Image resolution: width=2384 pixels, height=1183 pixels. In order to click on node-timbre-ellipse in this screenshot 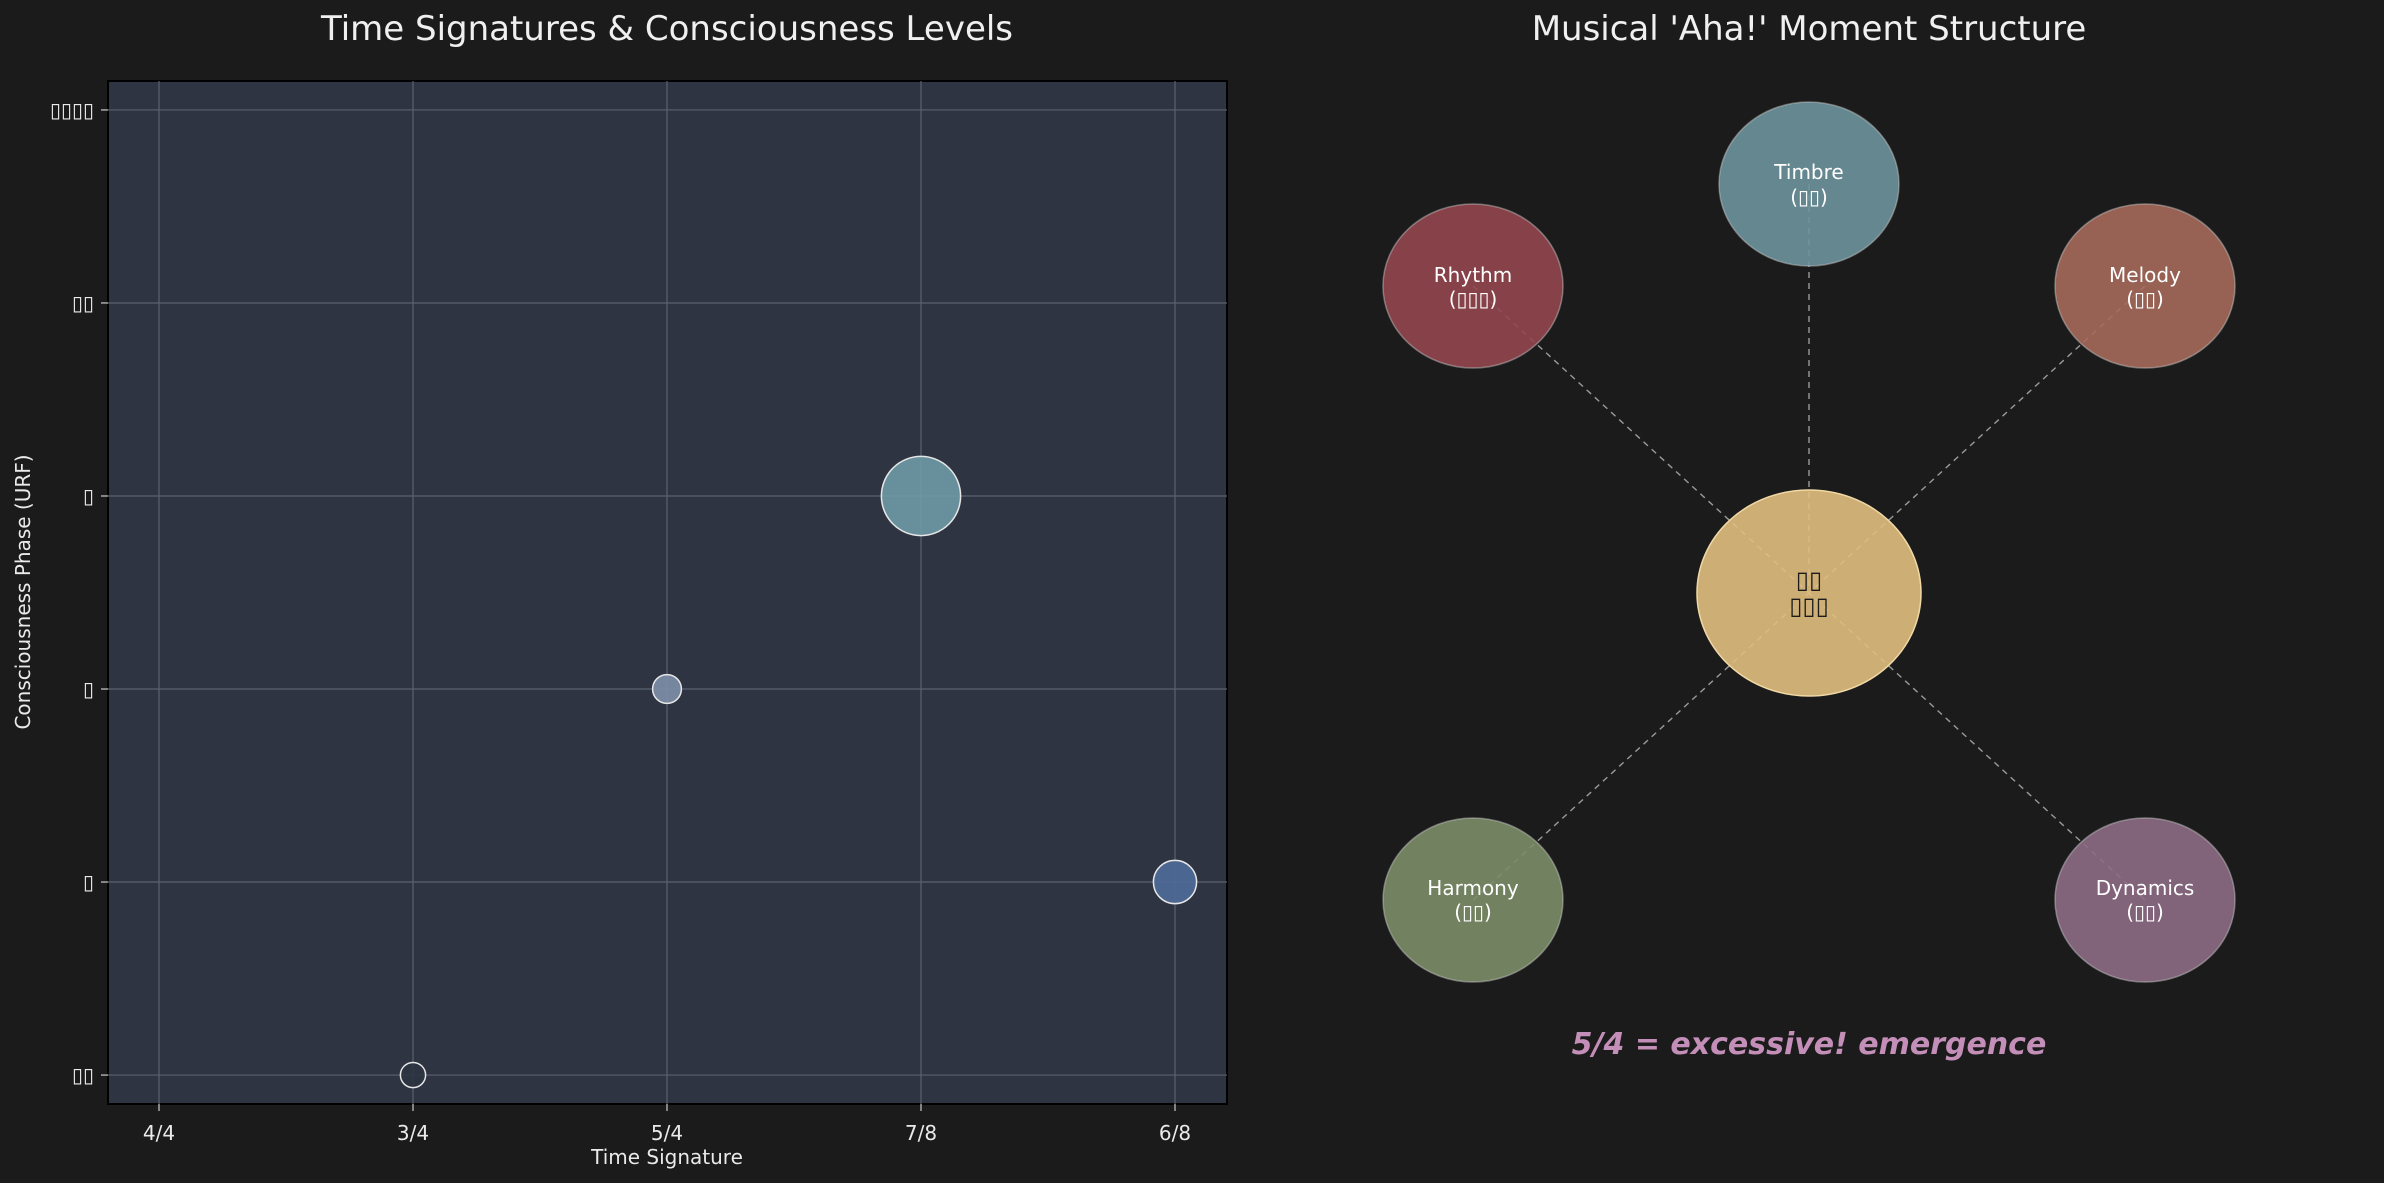, I will do `click(1809, 184)`.